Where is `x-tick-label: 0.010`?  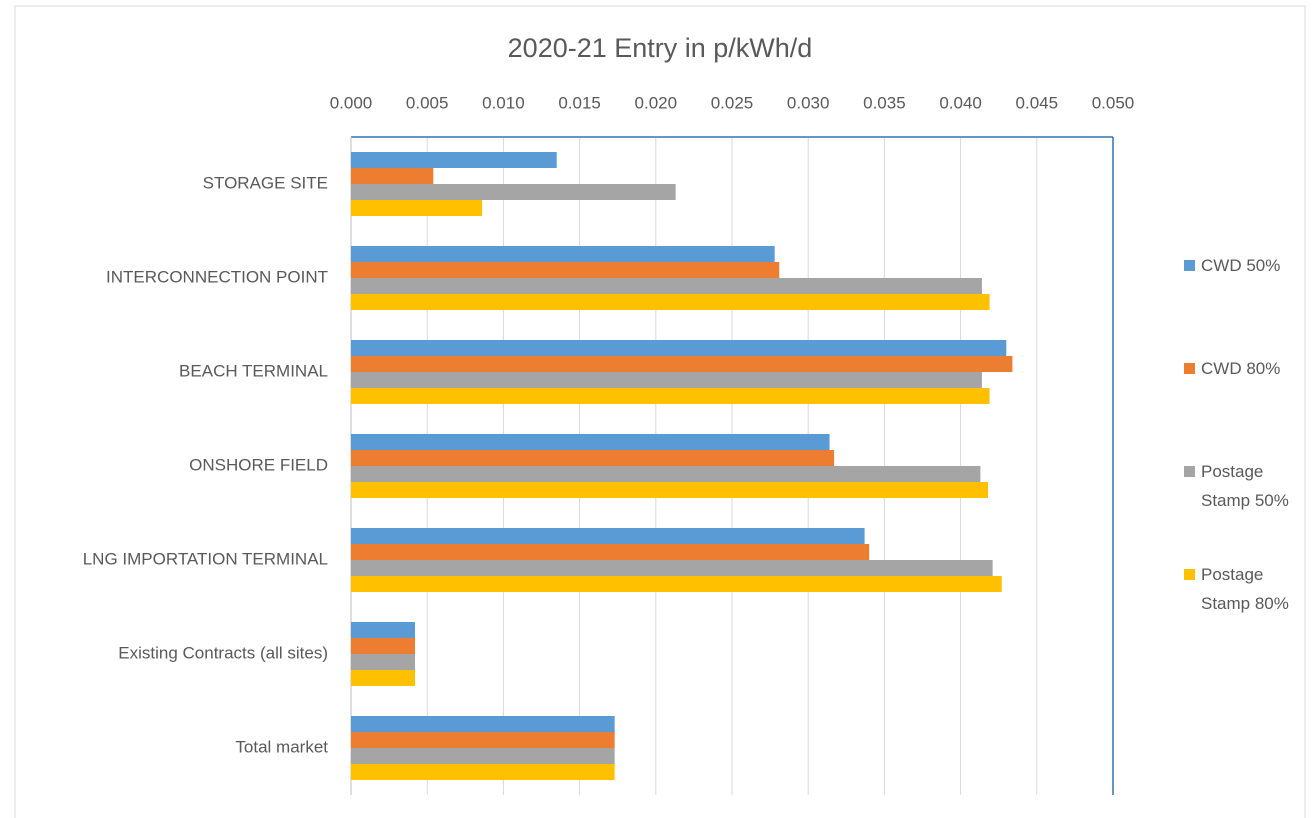 x-tick-label: 0.010 is located at coordinates (503, 102).